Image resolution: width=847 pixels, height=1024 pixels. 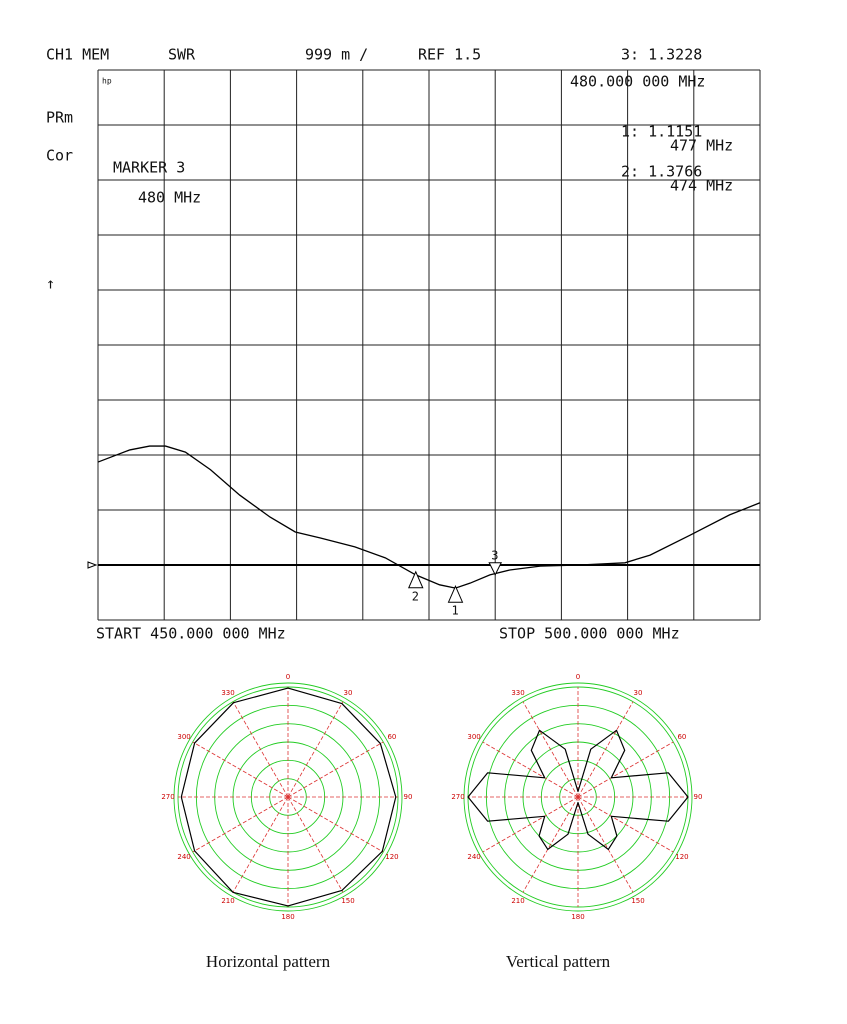 What do you see at coordinates (454, 611) in the screenshot?
I see `marker-id: 1` at bounding box center [454, 611].